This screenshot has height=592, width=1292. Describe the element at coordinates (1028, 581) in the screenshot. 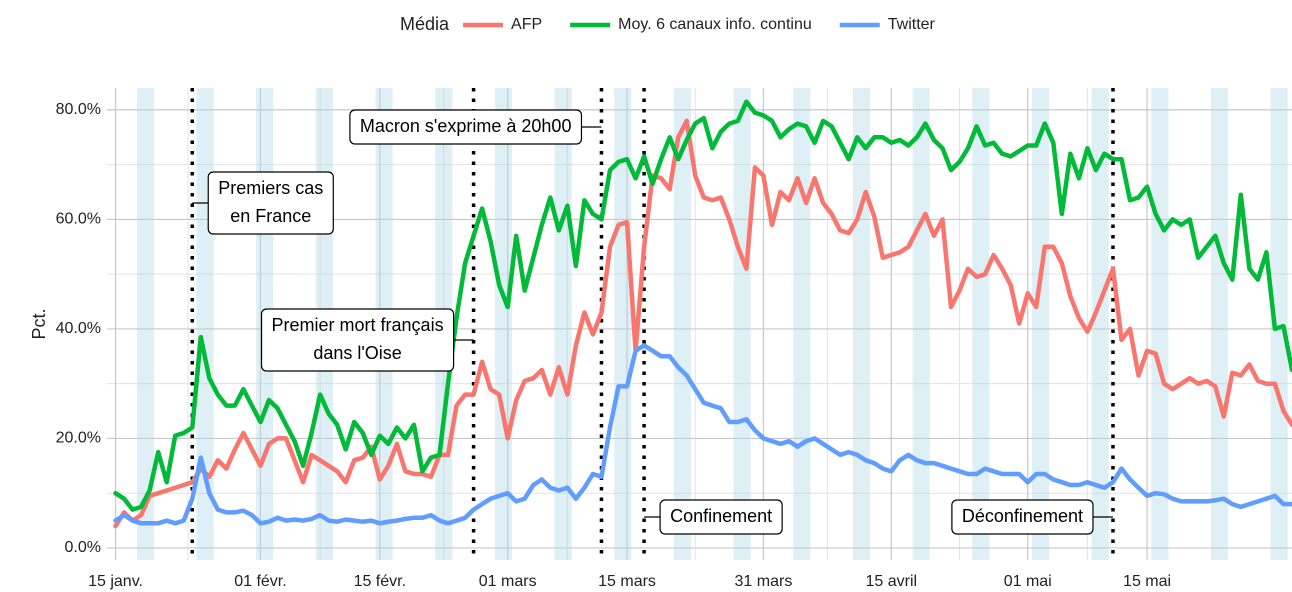

I see `x-tick-label: 01 mai` at that location.